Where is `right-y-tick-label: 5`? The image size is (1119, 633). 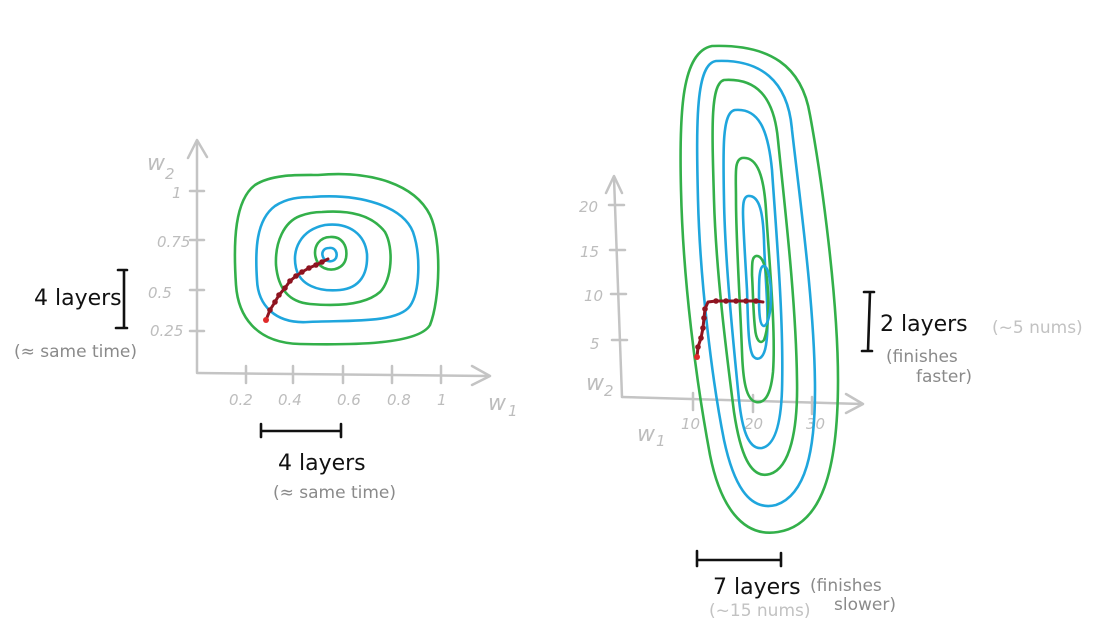 right-y-tick-label: 5 is located at coordinates (595, 344).